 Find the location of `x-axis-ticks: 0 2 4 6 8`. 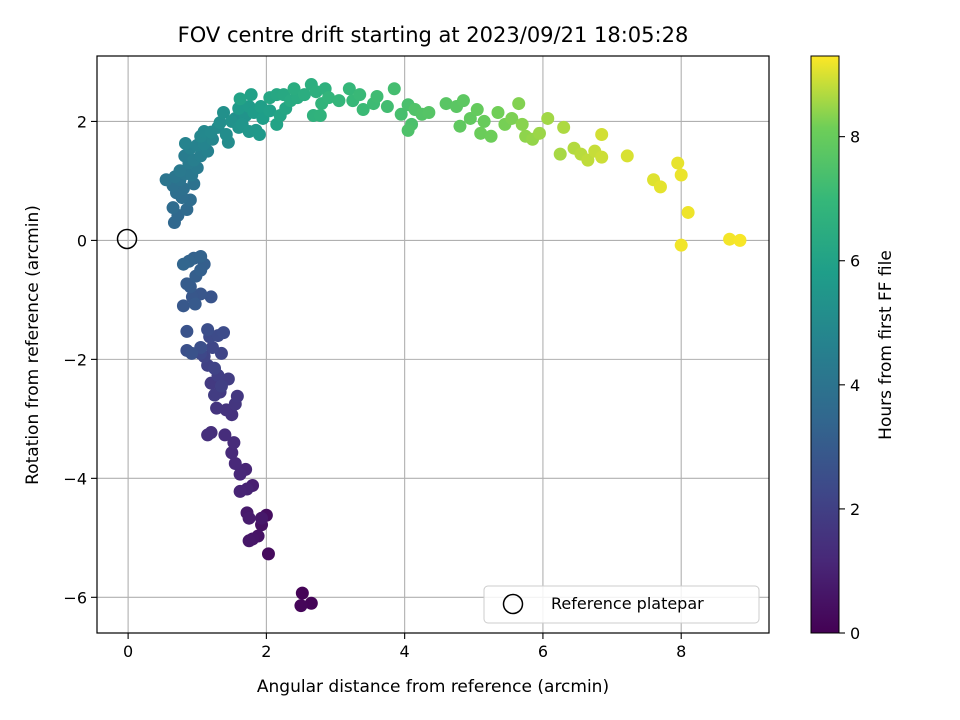

x-axis-ticks: 0 2 4 6 8 is located at coordinates (404, 647).